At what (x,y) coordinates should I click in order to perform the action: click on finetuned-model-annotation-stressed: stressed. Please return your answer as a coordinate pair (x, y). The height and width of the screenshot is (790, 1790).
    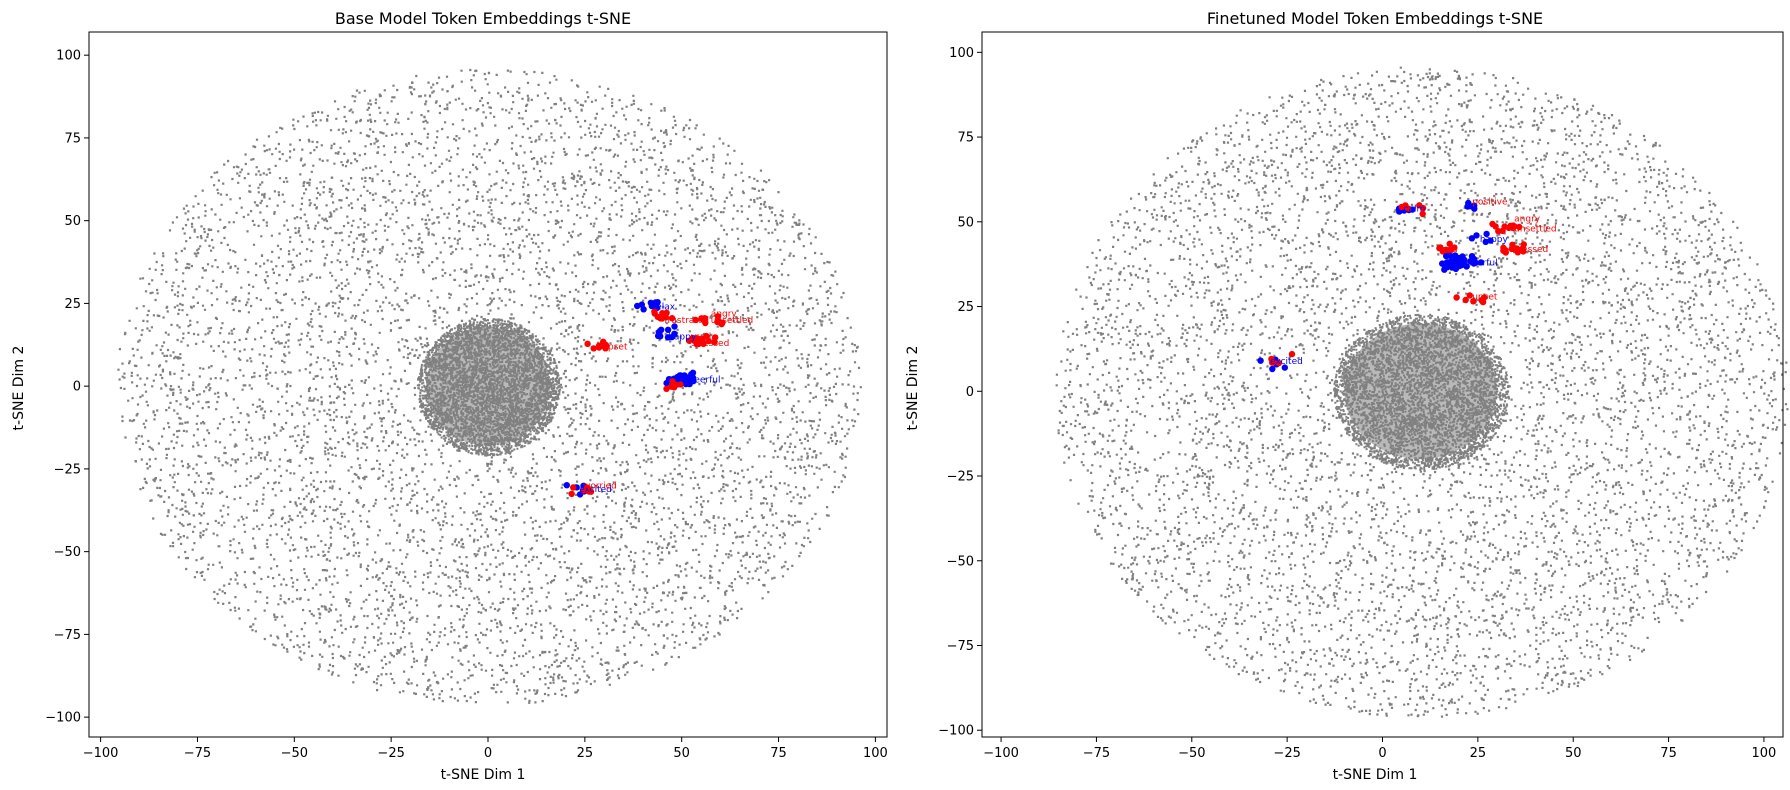
    Looking at the image, I should click on (1529, 250).